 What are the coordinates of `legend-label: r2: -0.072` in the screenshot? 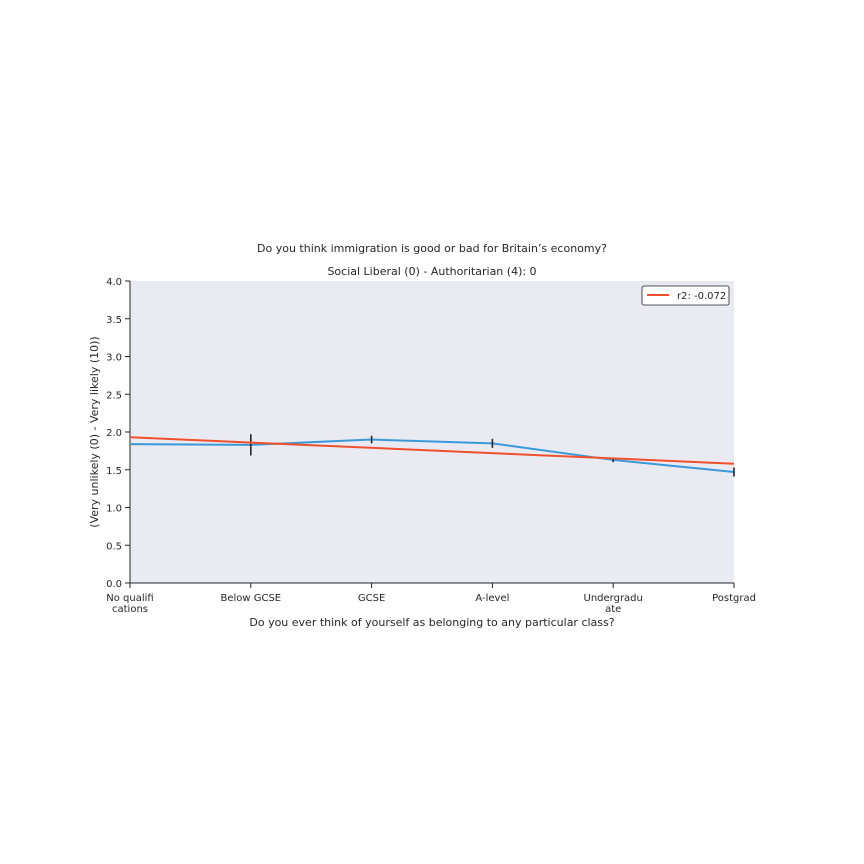 It's located at (701, 296).